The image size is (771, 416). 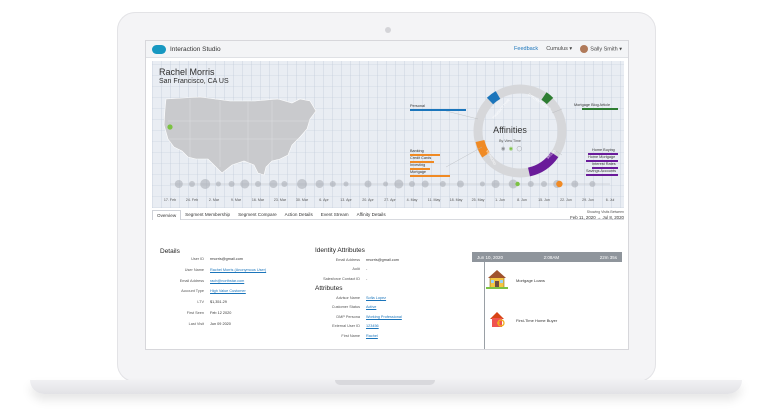 I want to click on attribute-value: -, so click(x=367, y=278).